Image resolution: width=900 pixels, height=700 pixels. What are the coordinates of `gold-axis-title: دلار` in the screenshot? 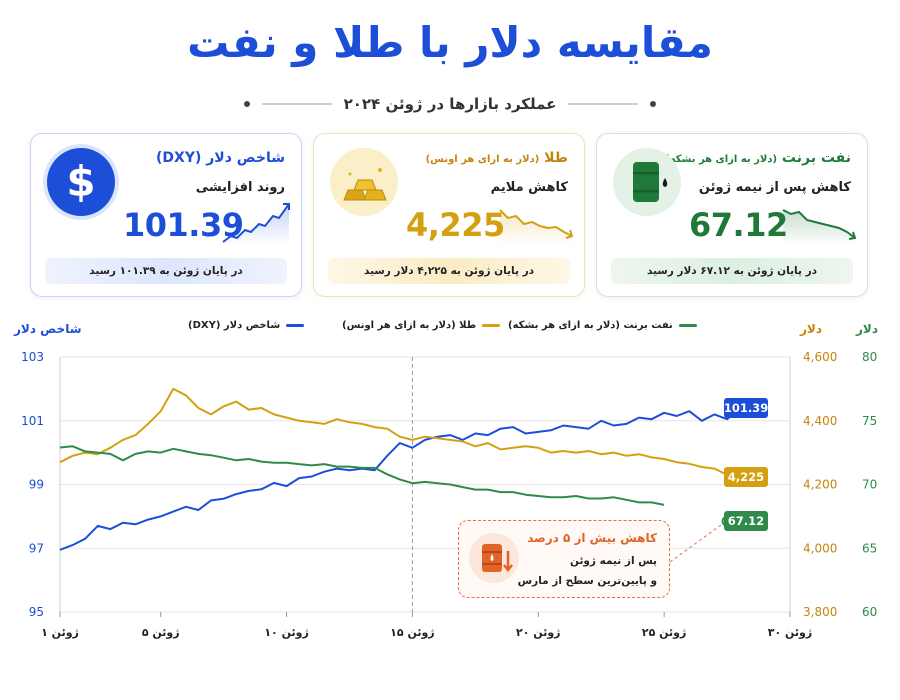 It's located at (811, 329).